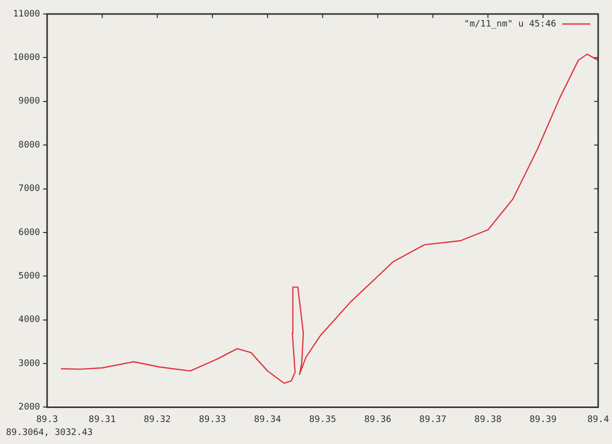 The width and height of the screenshot is (612, 444). I want to click on y-tick-label: 11000, so click(26, 14).